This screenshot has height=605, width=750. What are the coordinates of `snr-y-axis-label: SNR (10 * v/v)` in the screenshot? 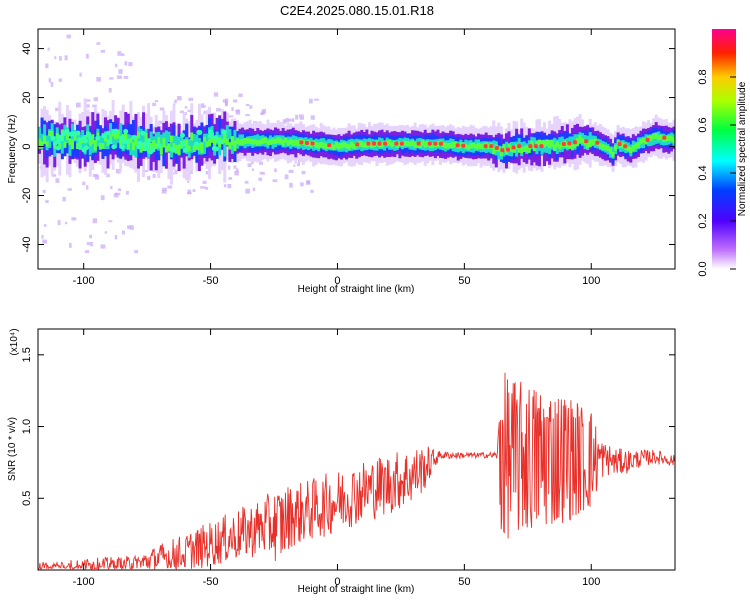 It's located at (12, 449).